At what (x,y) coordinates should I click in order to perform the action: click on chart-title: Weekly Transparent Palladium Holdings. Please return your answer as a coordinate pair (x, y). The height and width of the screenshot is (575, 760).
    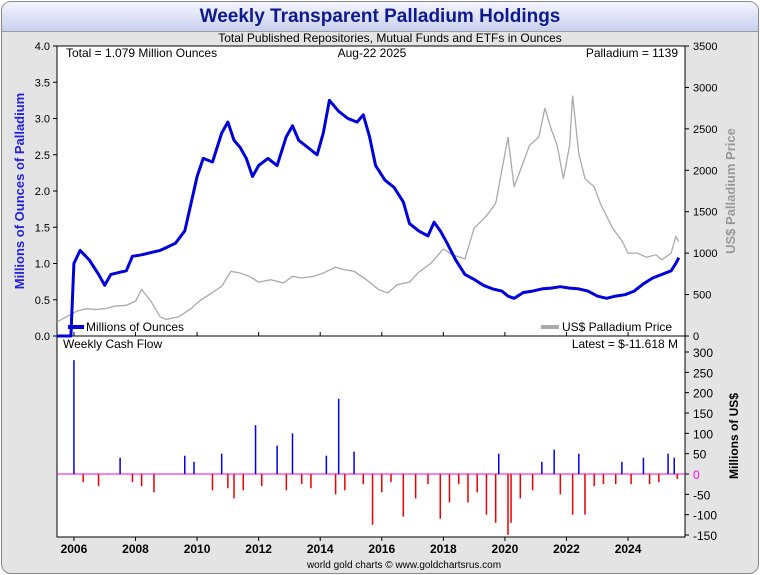
    Looking at the image, I should click on (380, 16).